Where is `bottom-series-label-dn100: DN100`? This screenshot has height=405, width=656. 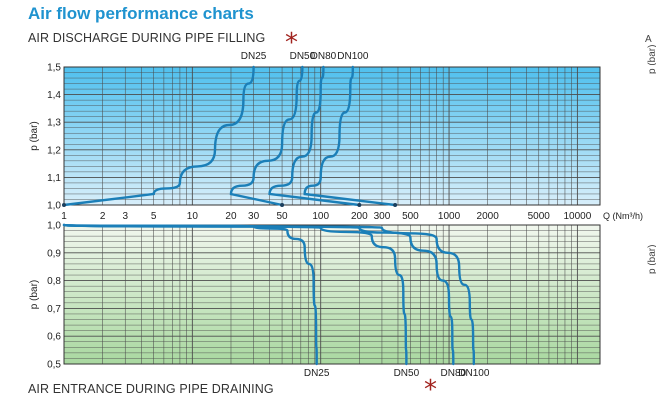 bottom-series-label-dn100: DN100 is located at coordinates (474, 373).